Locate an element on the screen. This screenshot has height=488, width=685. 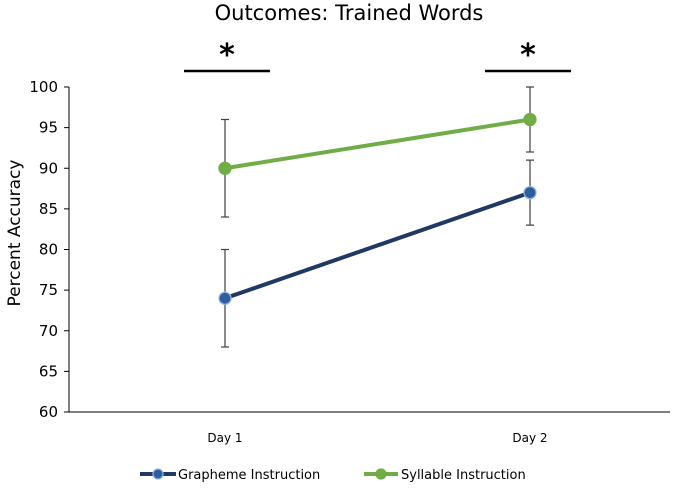
y-tick-label: 75 is located at coordinates (48, 290).